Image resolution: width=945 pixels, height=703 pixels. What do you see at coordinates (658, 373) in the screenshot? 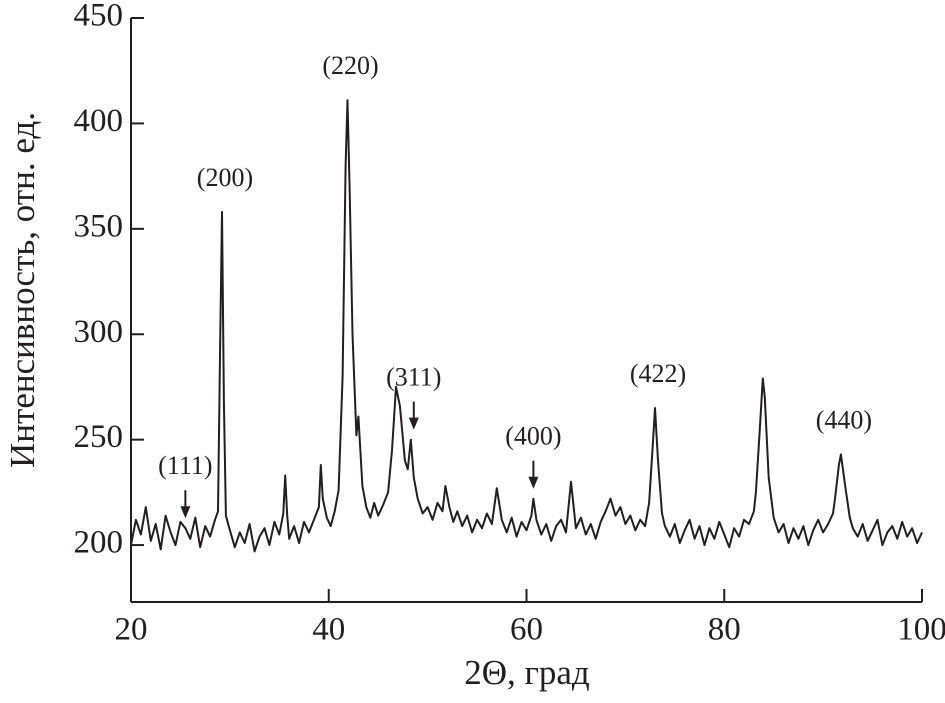
I see `peak-label: (422)` at bounding box center [658, 373].